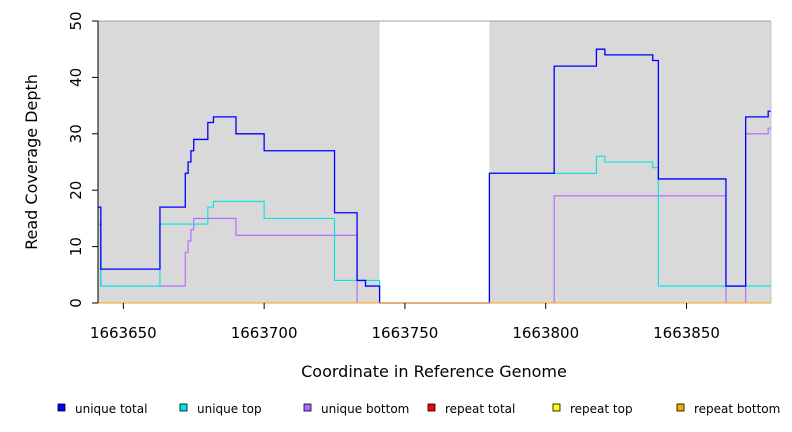  What do you see at coordinates (405, 333) in the screenshot?
I see `x-tick-label: 1663750` at bounding box center [405, 333].